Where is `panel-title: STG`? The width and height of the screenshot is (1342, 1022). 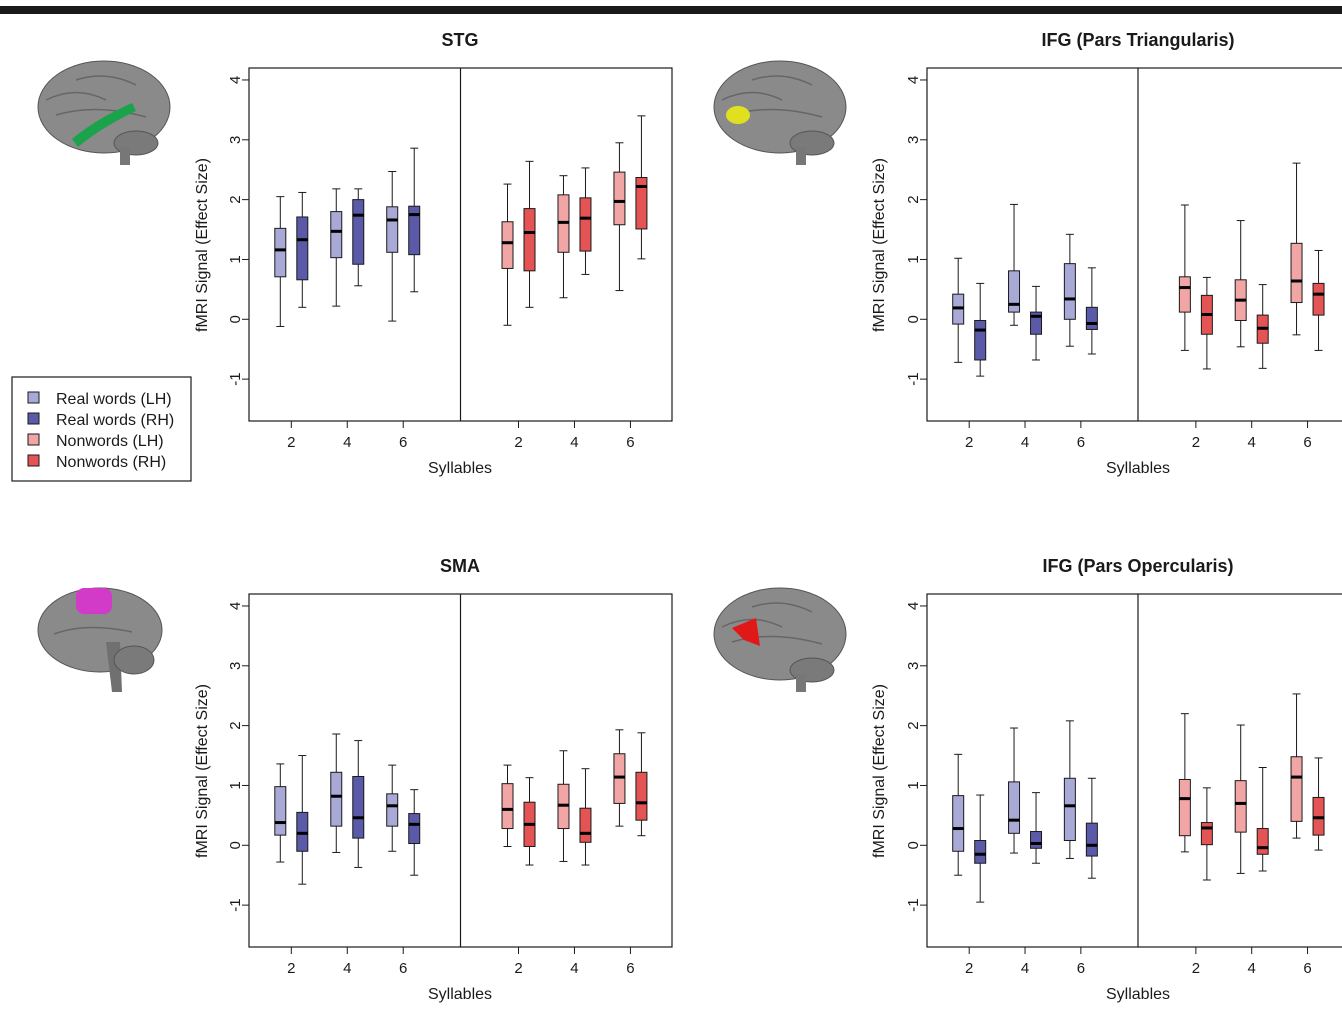 panel-title: STG is located at coordinates (459, 40).